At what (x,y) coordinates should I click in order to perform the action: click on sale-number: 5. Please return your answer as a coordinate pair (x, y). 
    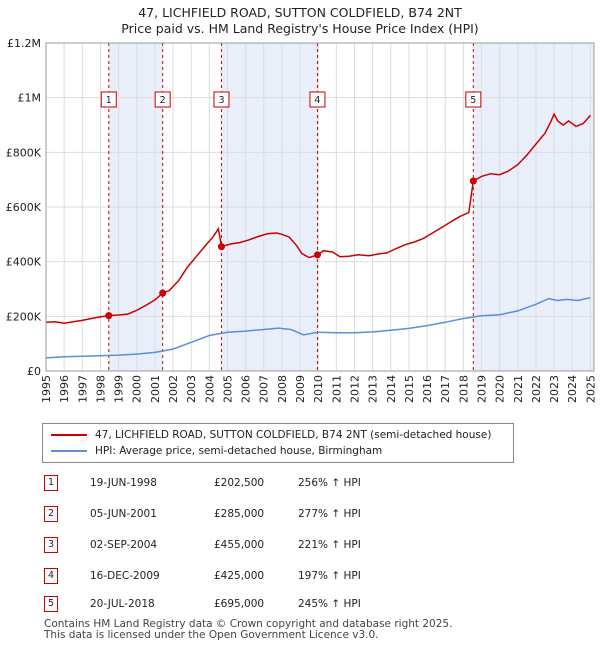
    Looking at the image, I should click on (51, 604).